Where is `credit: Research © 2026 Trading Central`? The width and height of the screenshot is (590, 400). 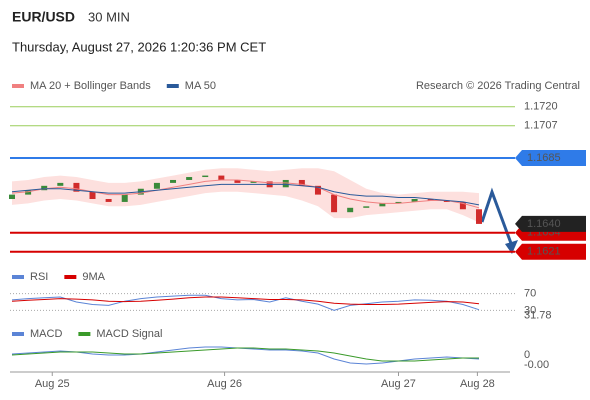
credit: Research © 2026 Trading Central is located at coordinates (498, 86).